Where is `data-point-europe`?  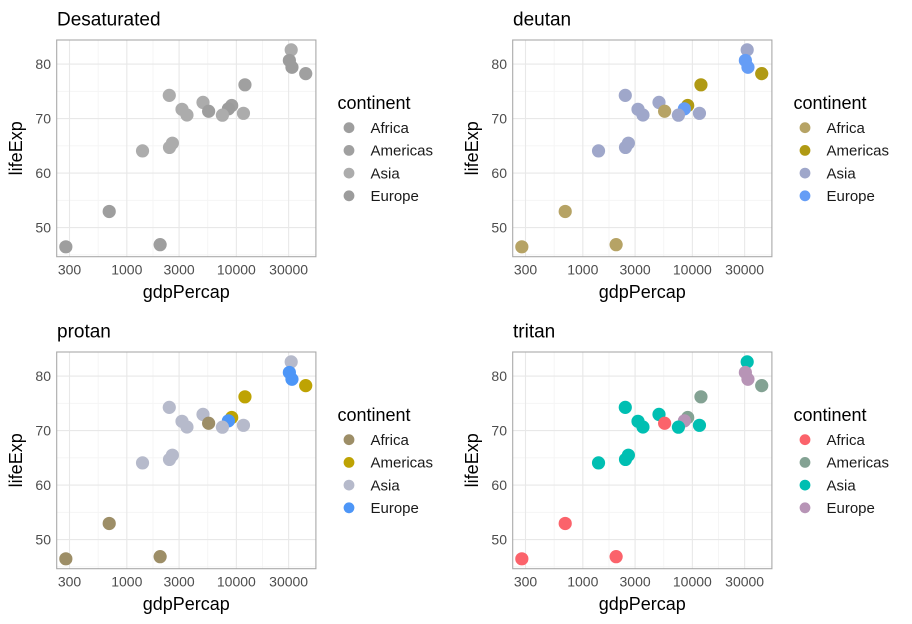
data-point-europe is located at coordinates (289, 372).